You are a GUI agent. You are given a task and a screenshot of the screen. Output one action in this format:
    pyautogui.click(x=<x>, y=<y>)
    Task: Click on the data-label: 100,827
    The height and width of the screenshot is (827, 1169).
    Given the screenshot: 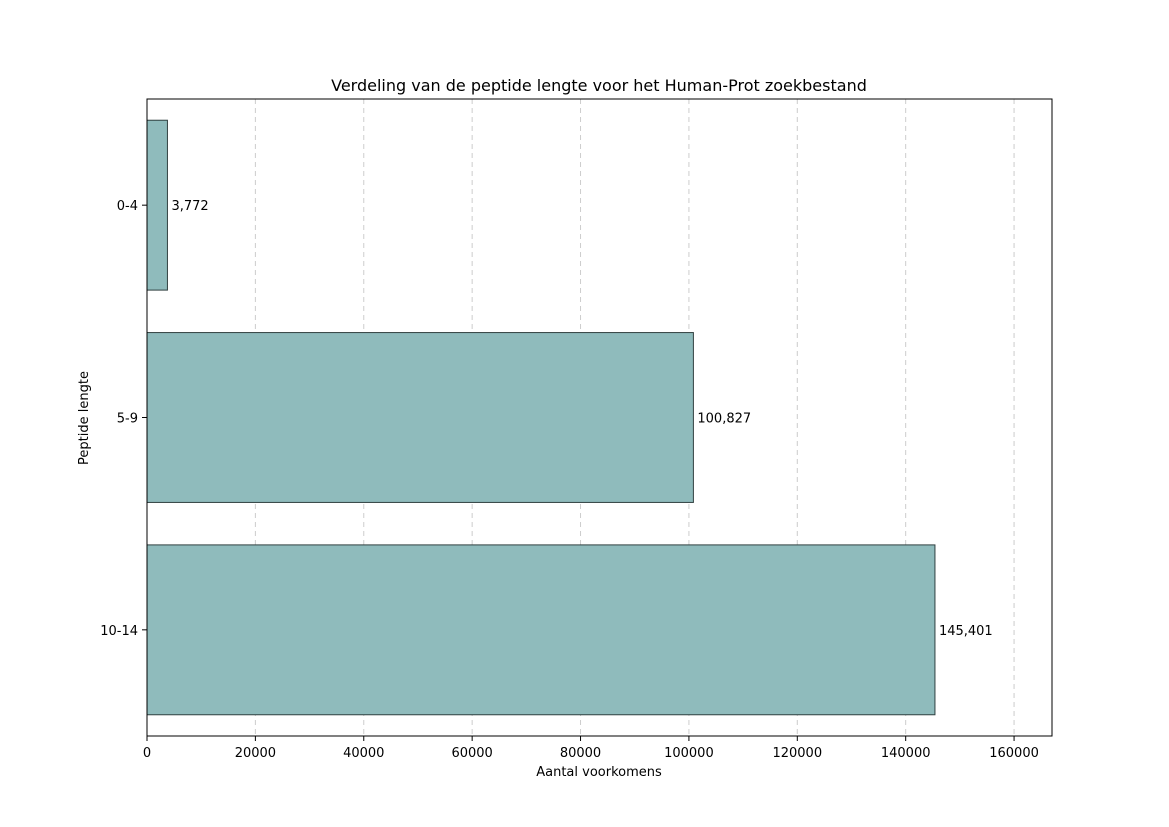 What is the action you would take?
    pyautogui.click(x=724, y=419)
    